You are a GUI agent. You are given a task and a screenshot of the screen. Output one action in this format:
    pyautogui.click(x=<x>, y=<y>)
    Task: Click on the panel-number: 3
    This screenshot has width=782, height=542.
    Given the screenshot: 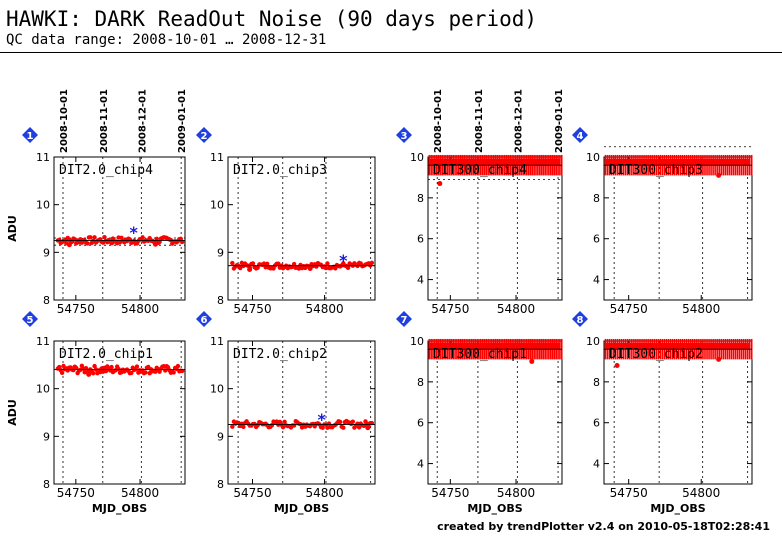 What is the action you would take?
    pyautogui.click(x=404, y=136)
    